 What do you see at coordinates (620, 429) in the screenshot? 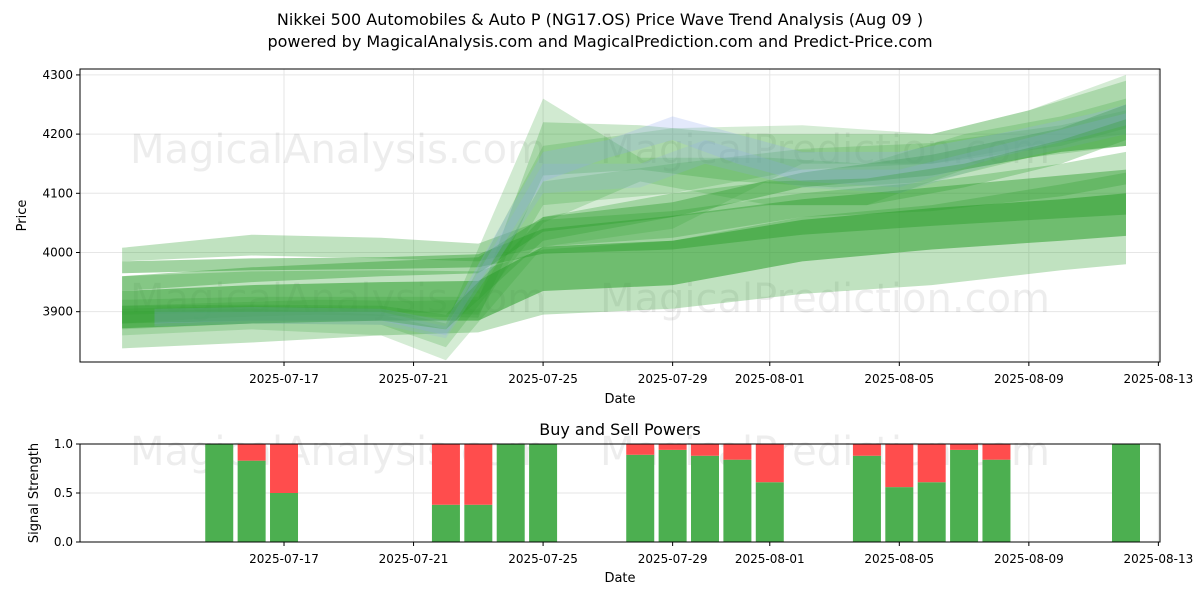
I see `signal-panel-title: Buy and Sell Powers` at bounding box center [620, 429].